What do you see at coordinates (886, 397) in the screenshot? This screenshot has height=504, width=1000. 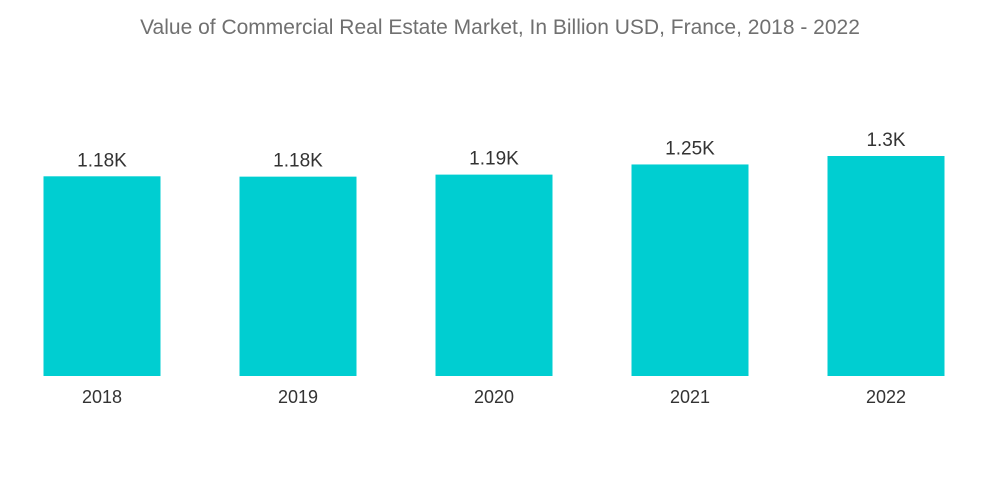 I see `x-tick-label-2022: 2022` at bounding box center [886, 397].